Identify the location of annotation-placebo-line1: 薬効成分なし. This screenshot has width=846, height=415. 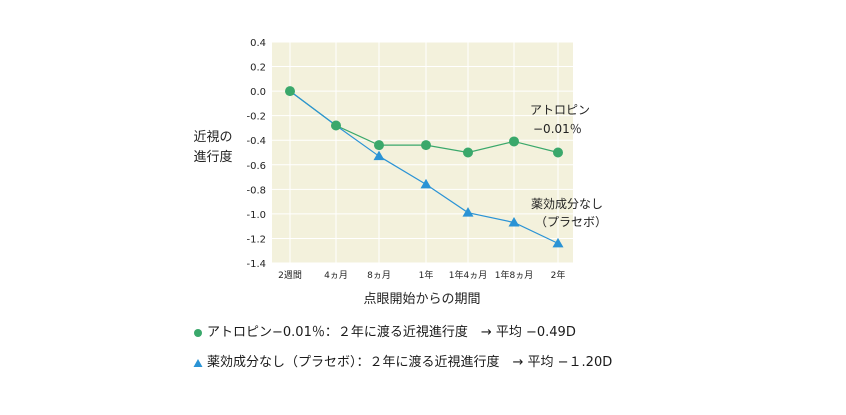
(567, 203).